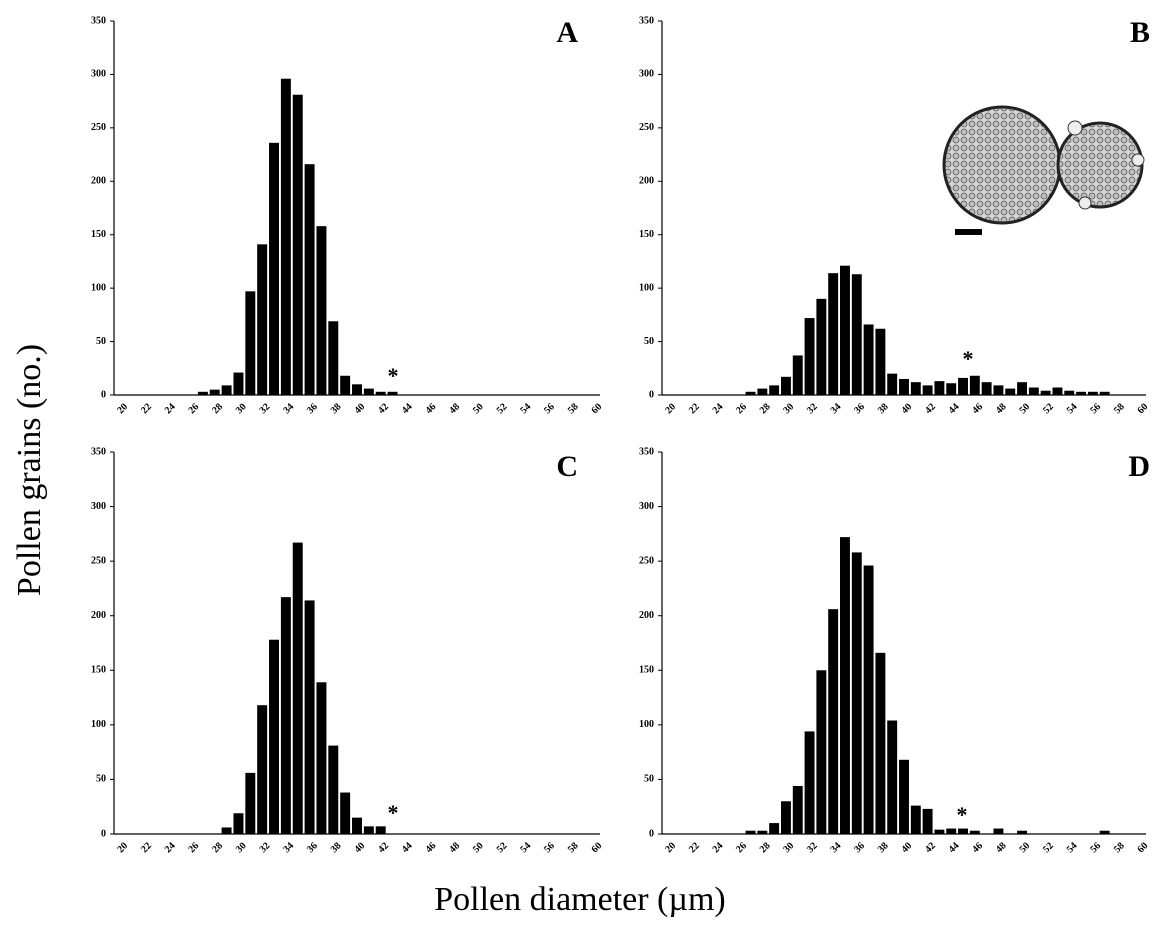  I want to click on y-tick-label: 100, so click(646, 724).